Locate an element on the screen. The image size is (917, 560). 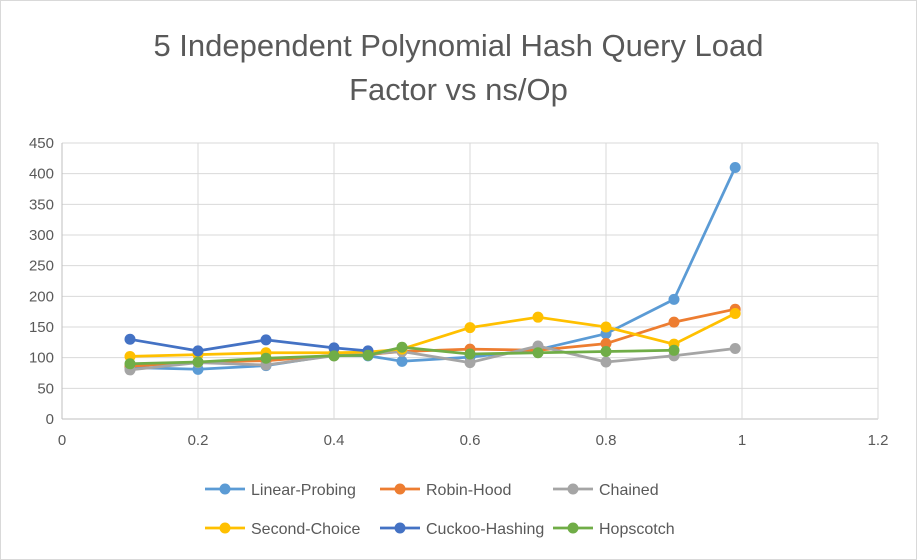
legend-label-cuckoo-hashing: Cuckoo-Hashing is located at coordinates (485, 529).